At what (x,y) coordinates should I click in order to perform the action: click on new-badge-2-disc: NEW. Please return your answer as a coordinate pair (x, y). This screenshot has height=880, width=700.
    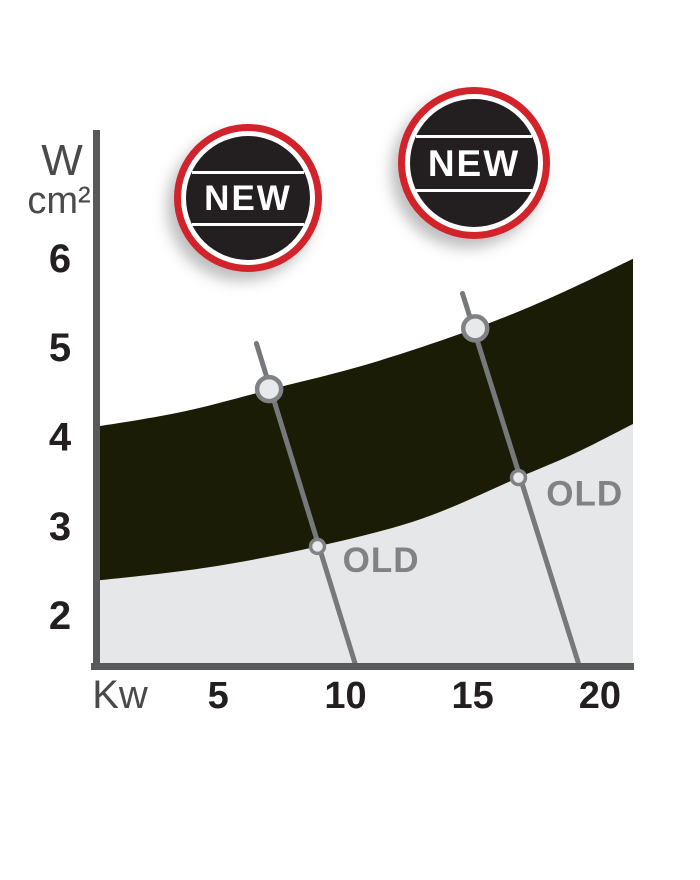
    Looking at the image, I should click on (474, 163).